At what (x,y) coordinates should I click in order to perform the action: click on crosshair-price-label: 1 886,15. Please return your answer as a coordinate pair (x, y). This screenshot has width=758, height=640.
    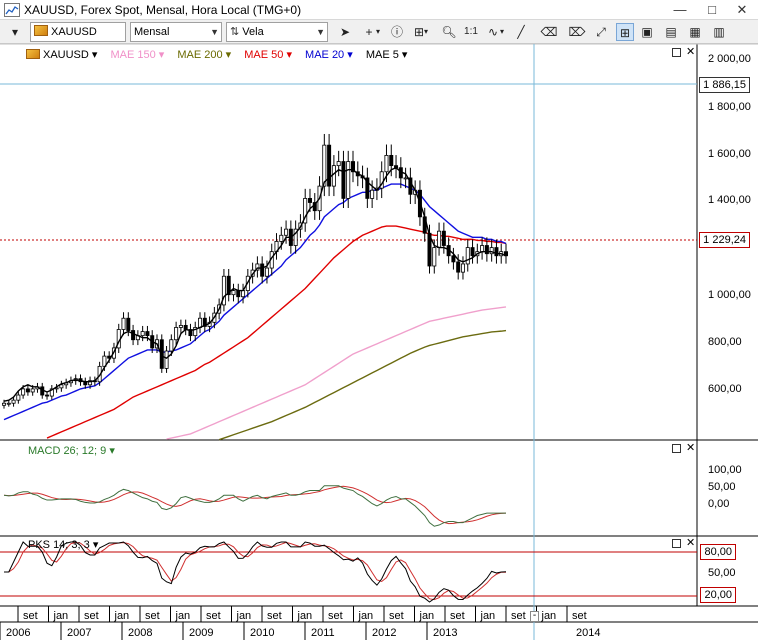
    Looking at the image, I should click on (724, 85).